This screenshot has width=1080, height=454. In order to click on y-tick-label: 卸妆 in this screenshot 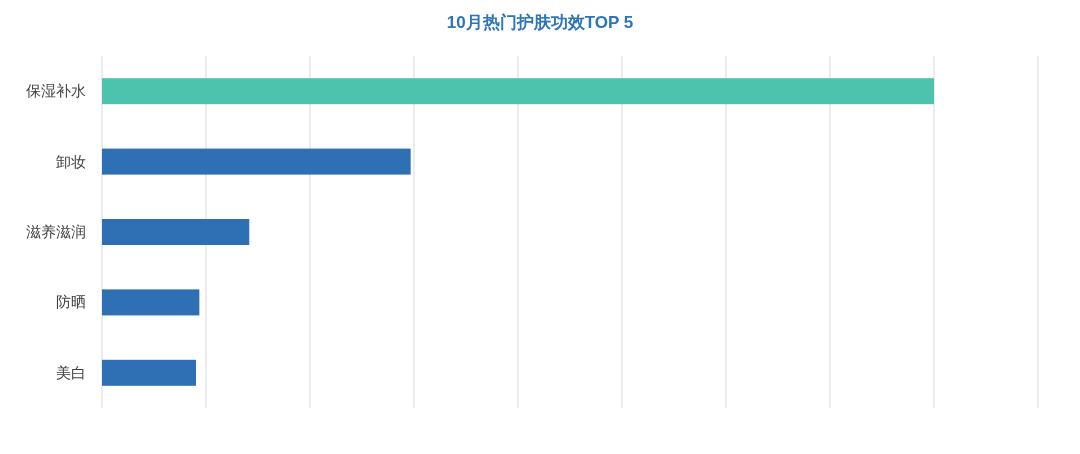, I will do `click(71, 161)`.